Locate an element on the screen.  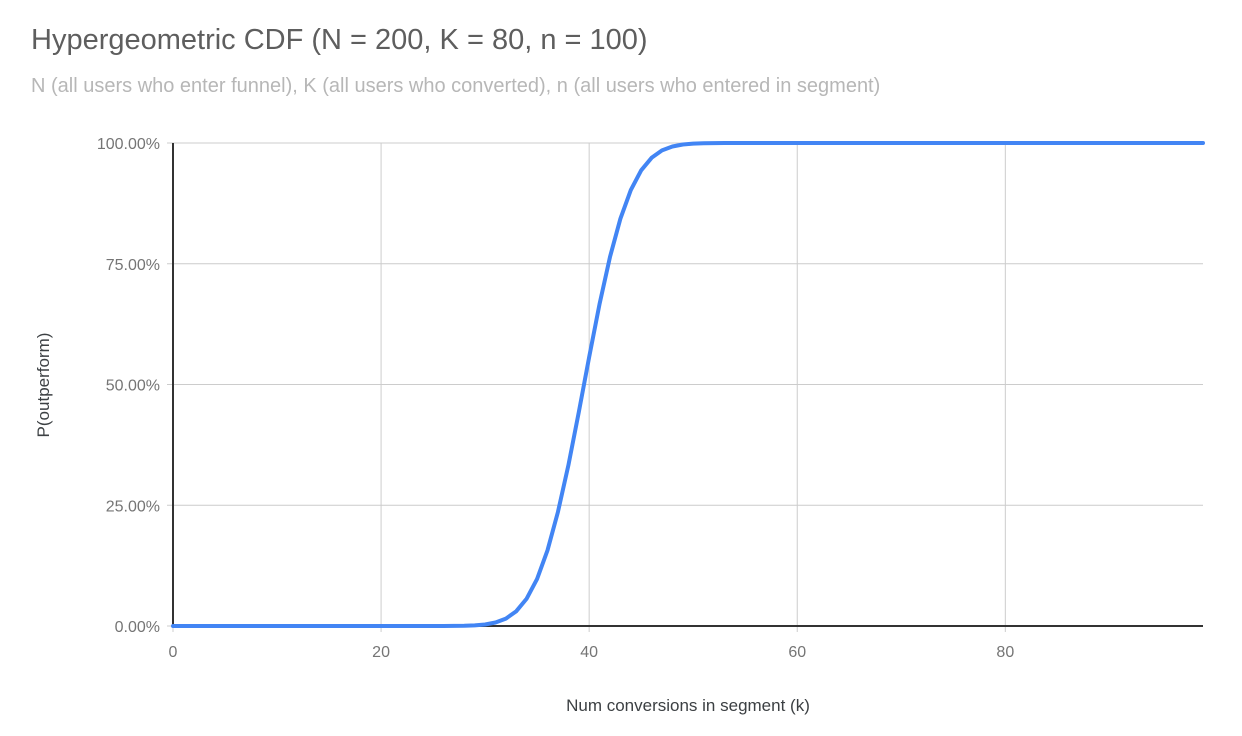
svg-text: 75.00% is located at coordinates (133, 265).